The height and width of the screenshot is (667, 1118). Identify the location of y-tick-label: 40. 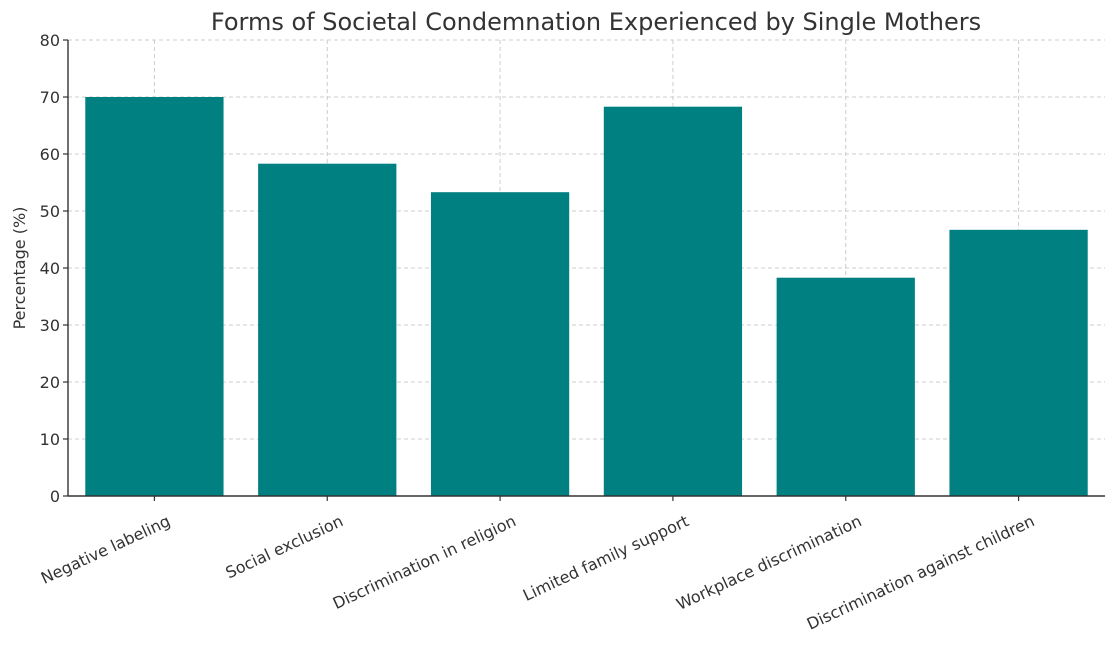
(50, 268).